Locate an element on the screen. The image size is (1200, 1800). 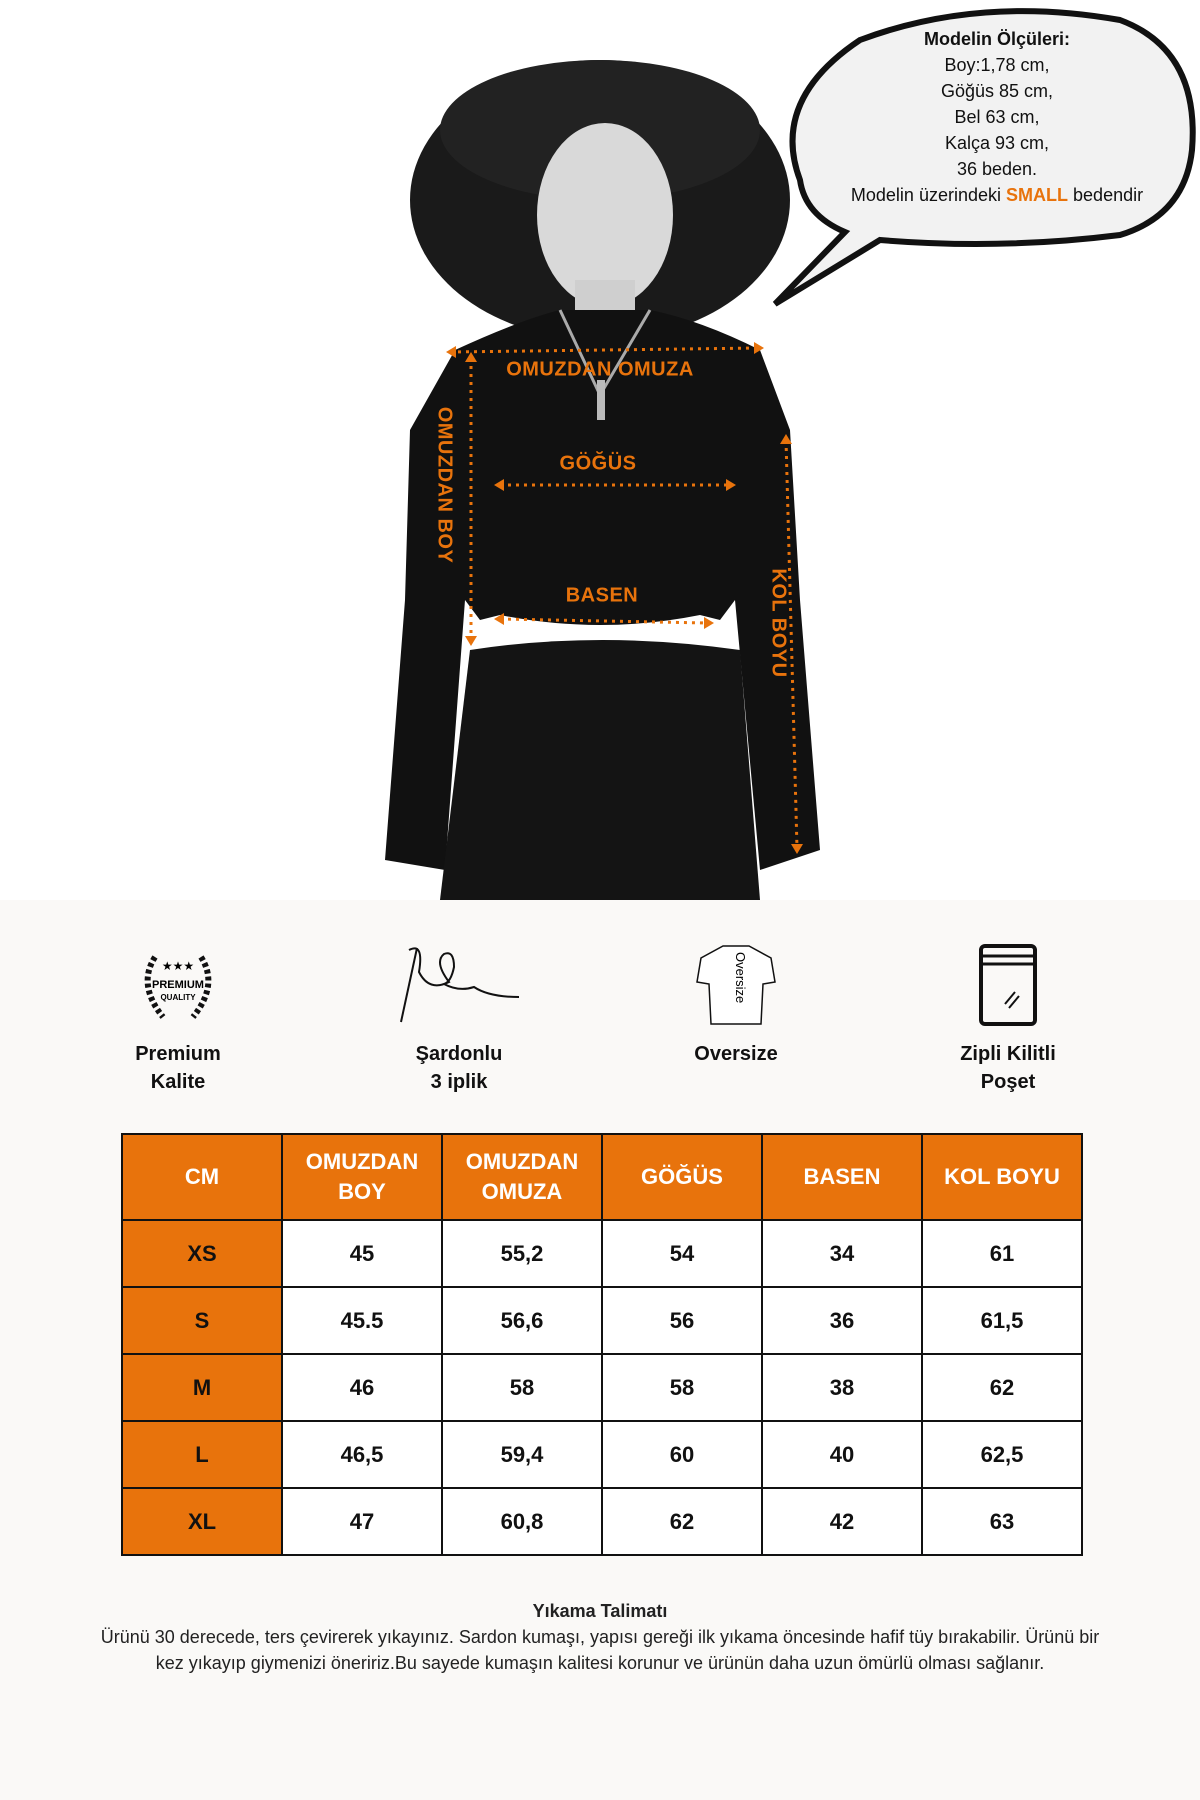
premium-quality-badge-icon: ★★★ PREMIUM QUALITY is located at coordinates (178, 987).